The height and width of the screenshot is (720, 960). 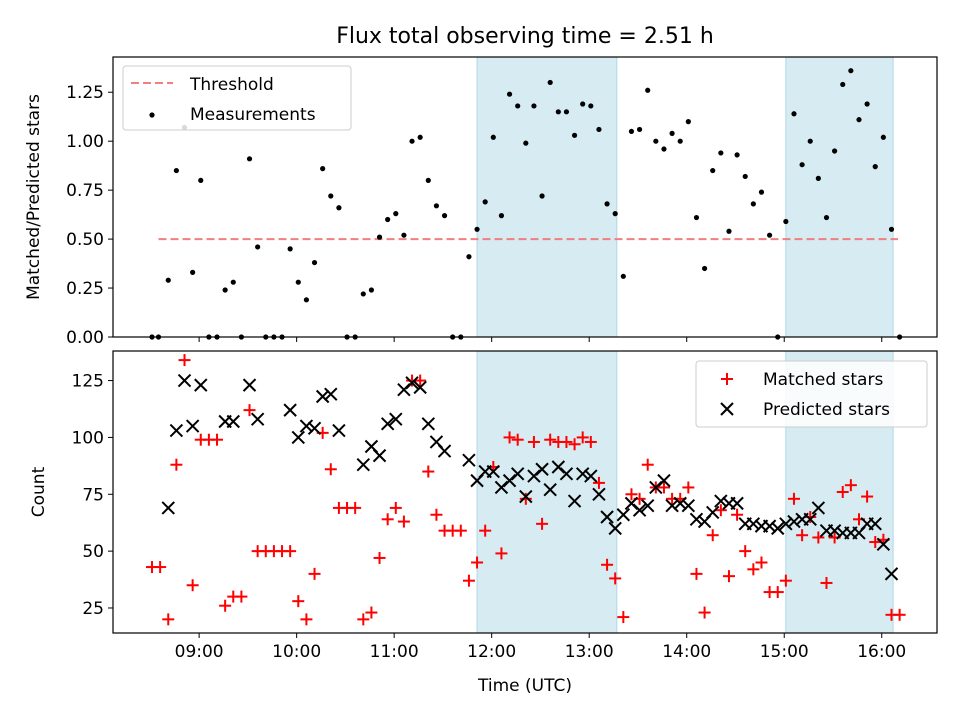 I want to click on top-y-axis-label: Matched/Predicted stars, so click(x=34, y=197).